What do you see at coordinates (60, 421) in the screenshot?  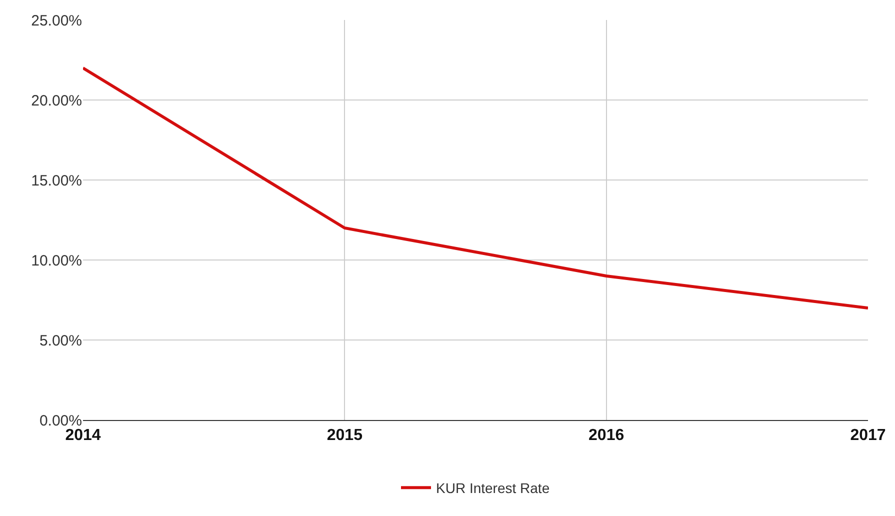 I see `y-tick-label: 0.00%` at bounding box center [60, 421].